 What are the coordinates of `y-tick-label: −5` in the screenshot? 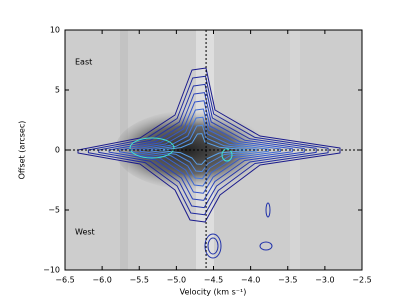 It's located at (54, 210).